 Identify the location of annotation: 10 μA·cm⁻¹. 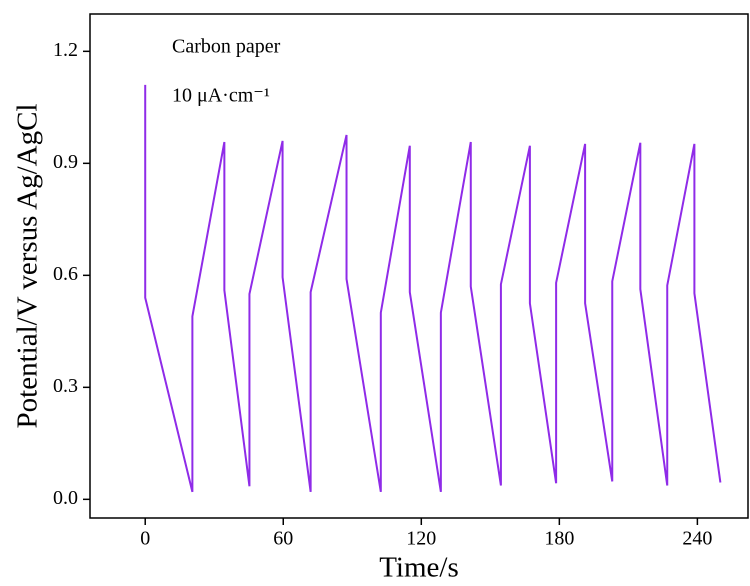
(221, 96).